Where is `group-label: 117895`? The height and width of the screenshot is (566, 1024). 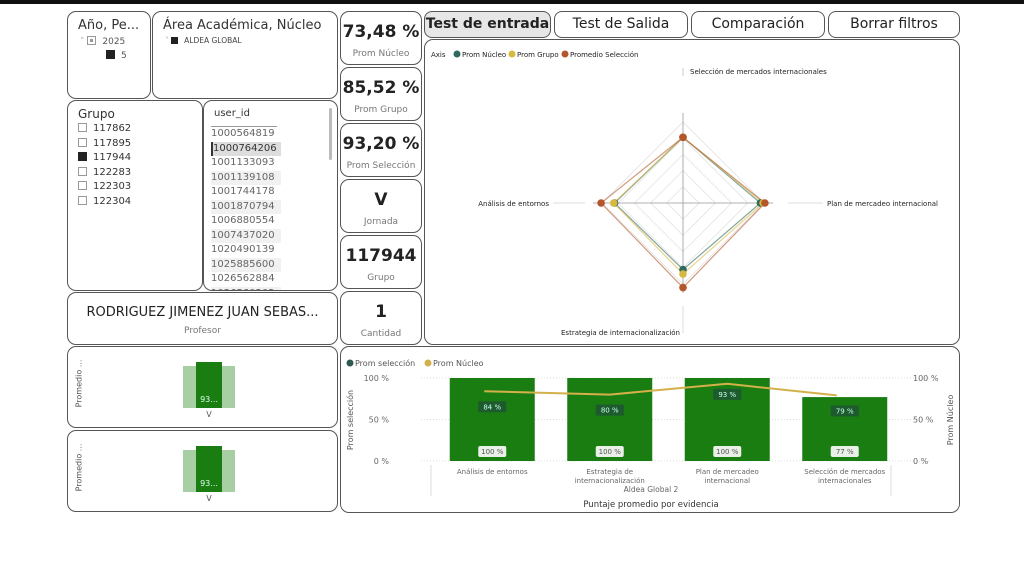
group-label: 117895 is located at coordinates (112, 143).